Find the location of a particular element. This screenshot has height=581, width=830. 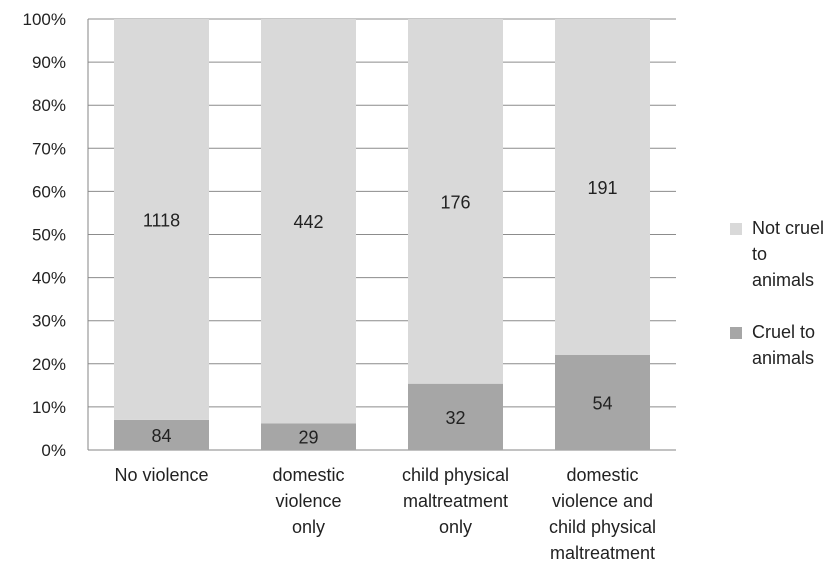

data-label: 442 is located at coordinates (308, 222).